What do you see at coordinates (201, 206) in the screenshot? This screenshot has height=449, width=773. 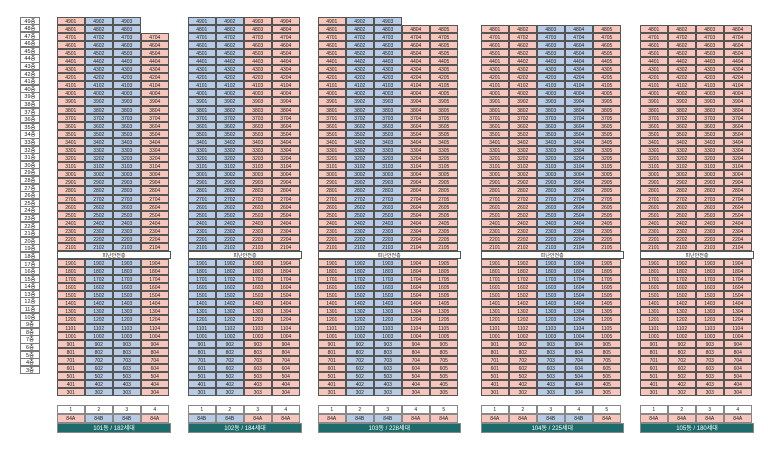 I see `unit-cell: 2601` at bounding box center [201, 206].